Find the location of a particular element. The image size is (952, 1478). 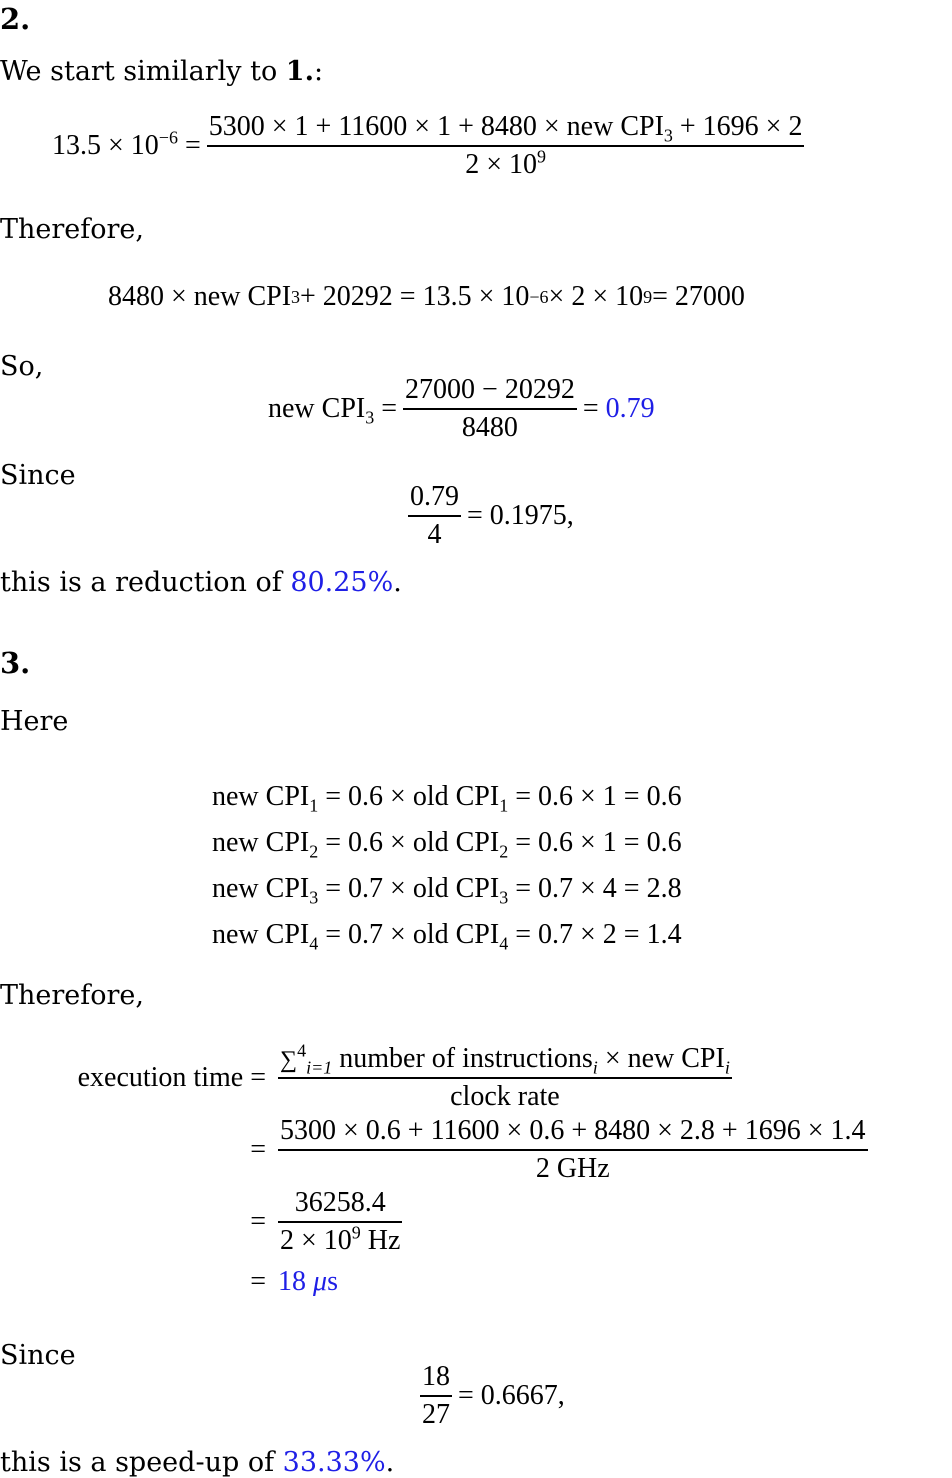

therefore-text-2: Therefore, is located at coordinates (72, 995).